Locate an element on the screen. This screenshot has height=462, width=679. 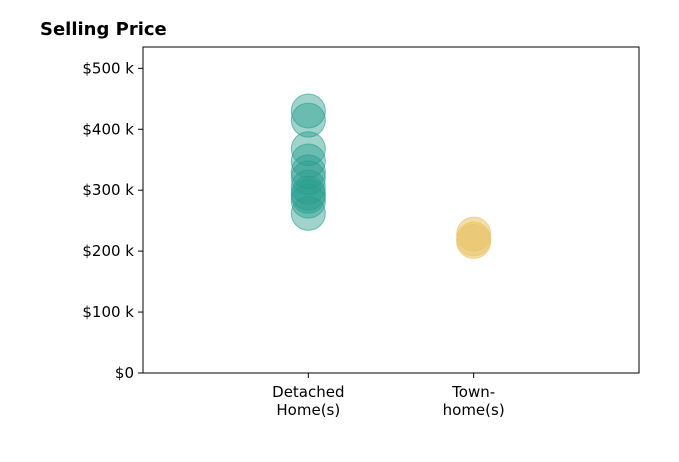
x-tick-label: home(s) is located at coordinates (474, 410).